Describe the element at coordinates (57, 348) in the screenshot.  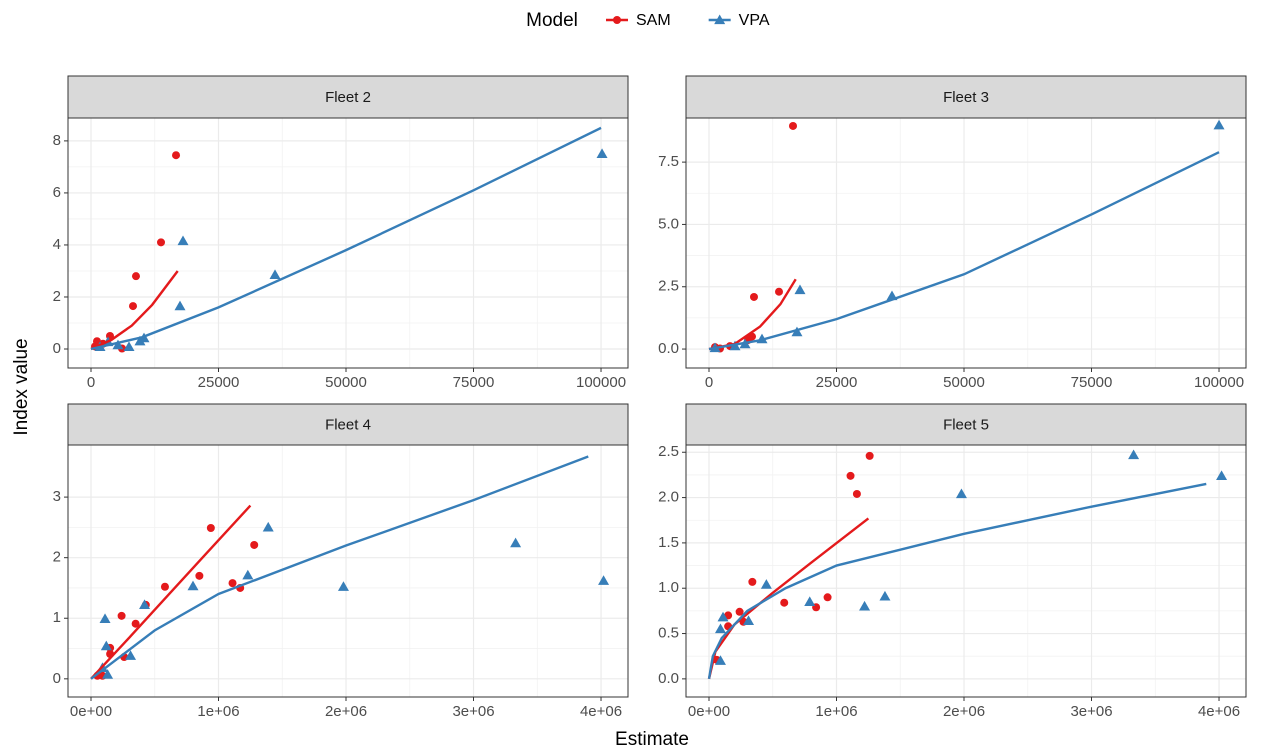
I see `y-tick-label: 0` at that location.